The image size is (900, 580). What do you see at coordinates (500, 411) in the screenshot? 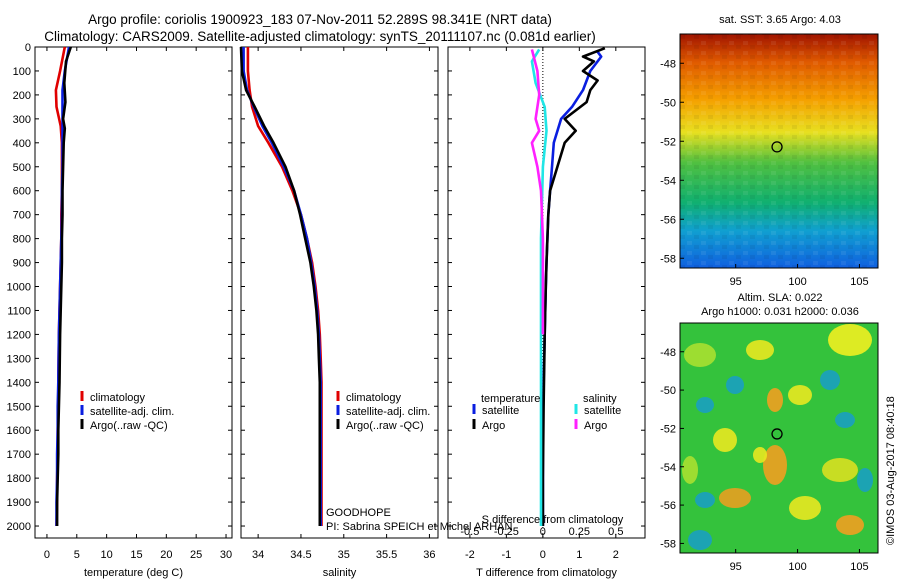
I see `legend-label: satellite` at bounding box center [500, 411].